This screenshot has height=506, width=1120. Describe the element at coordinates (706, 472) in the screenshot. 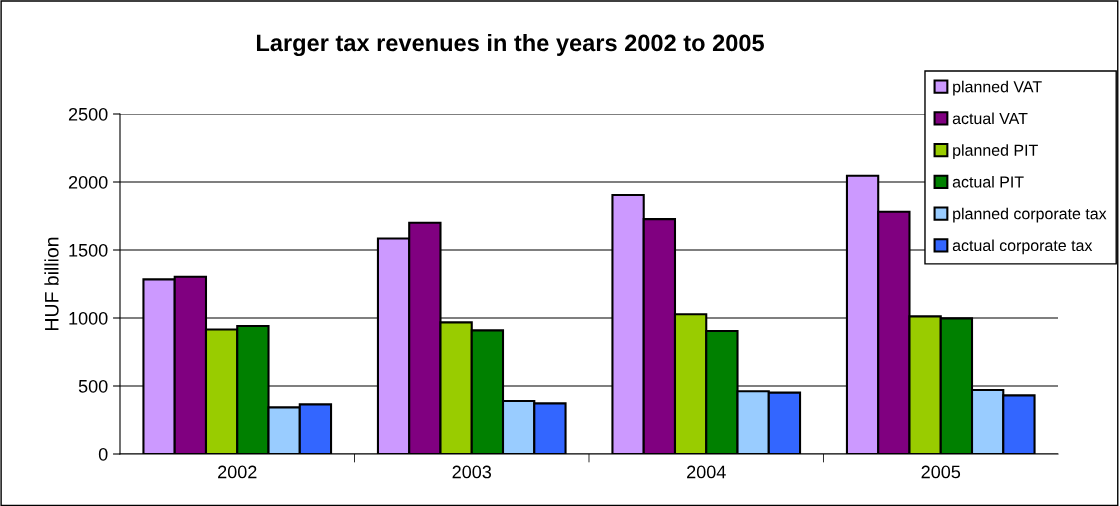

I see `x-tick-label: 2004` at that location.